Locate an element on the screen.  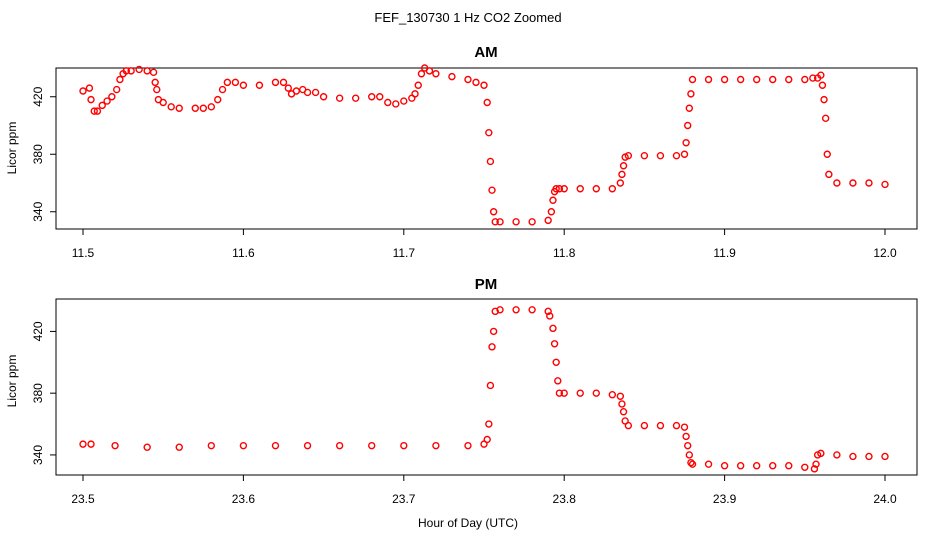
pm-y-tick-label: 380 is located at coordinates (38, 393).